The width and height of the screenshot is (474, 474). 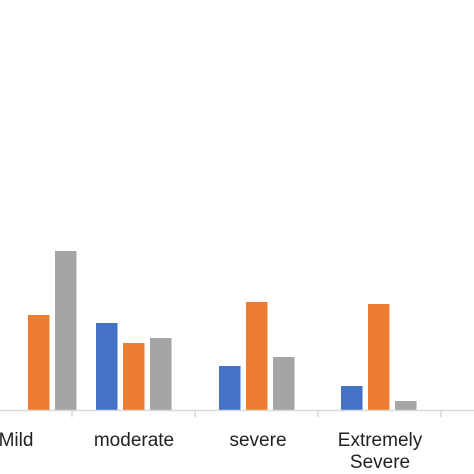 I want to click on bar-series-1-severe, so click(x=230, y=388).